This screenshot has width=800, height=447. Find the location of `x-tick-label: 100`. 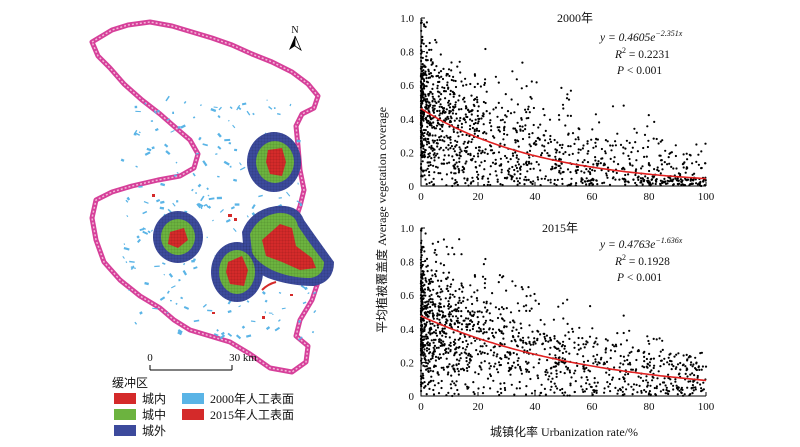

x-tick-label: 100 is located at coordinates (706, 197).